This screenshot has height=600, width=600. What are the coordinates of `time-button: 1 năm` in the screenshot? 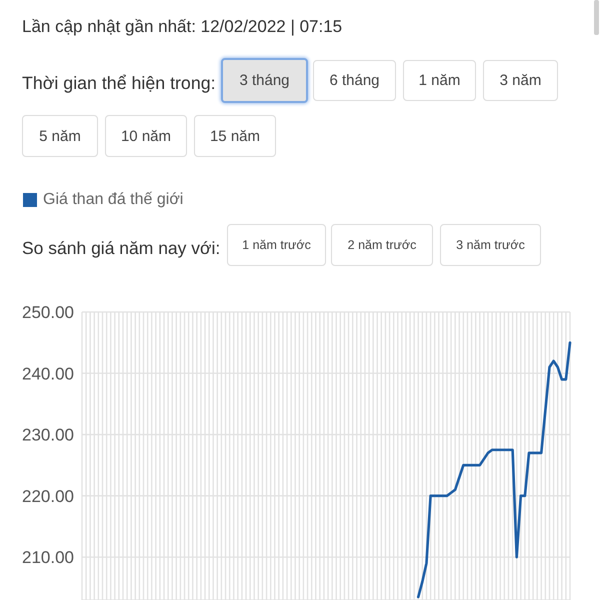 It's located at (439, 80).